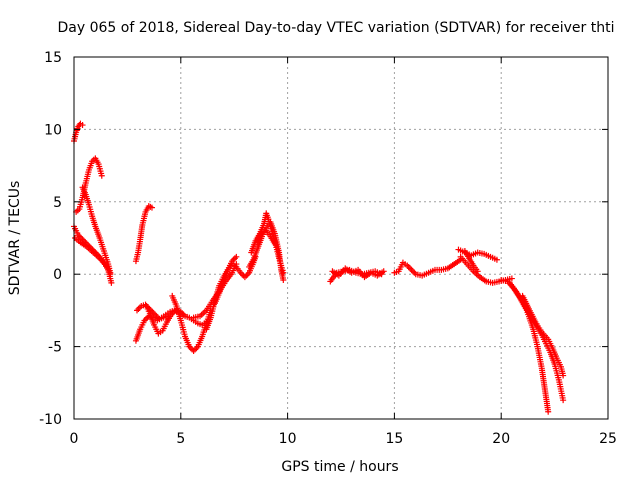  Describe the element at coordinates (225, 280) in the screenshot. I see `series-seg-m` at that location.